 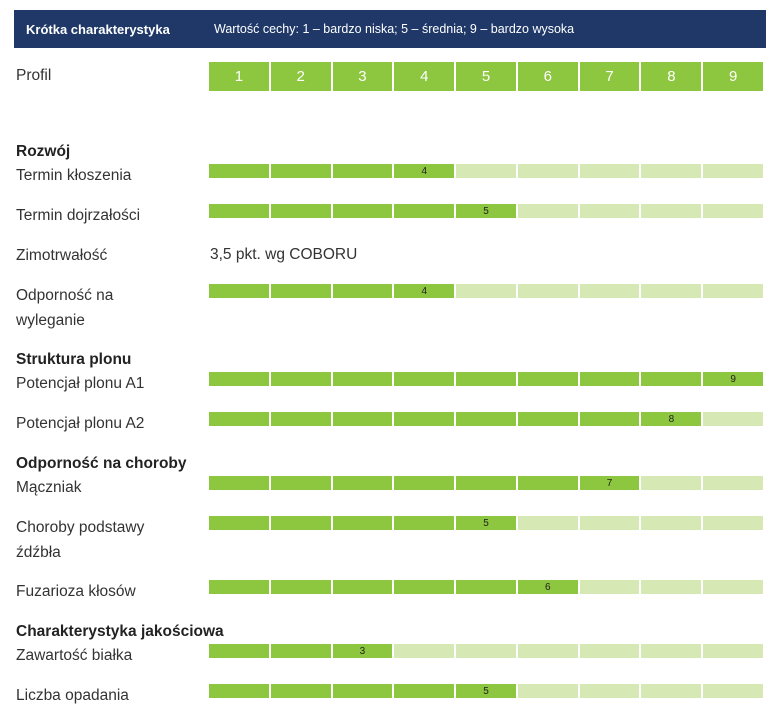 I want to click on rating-value-segment: 8, so click(x=672, y=419).